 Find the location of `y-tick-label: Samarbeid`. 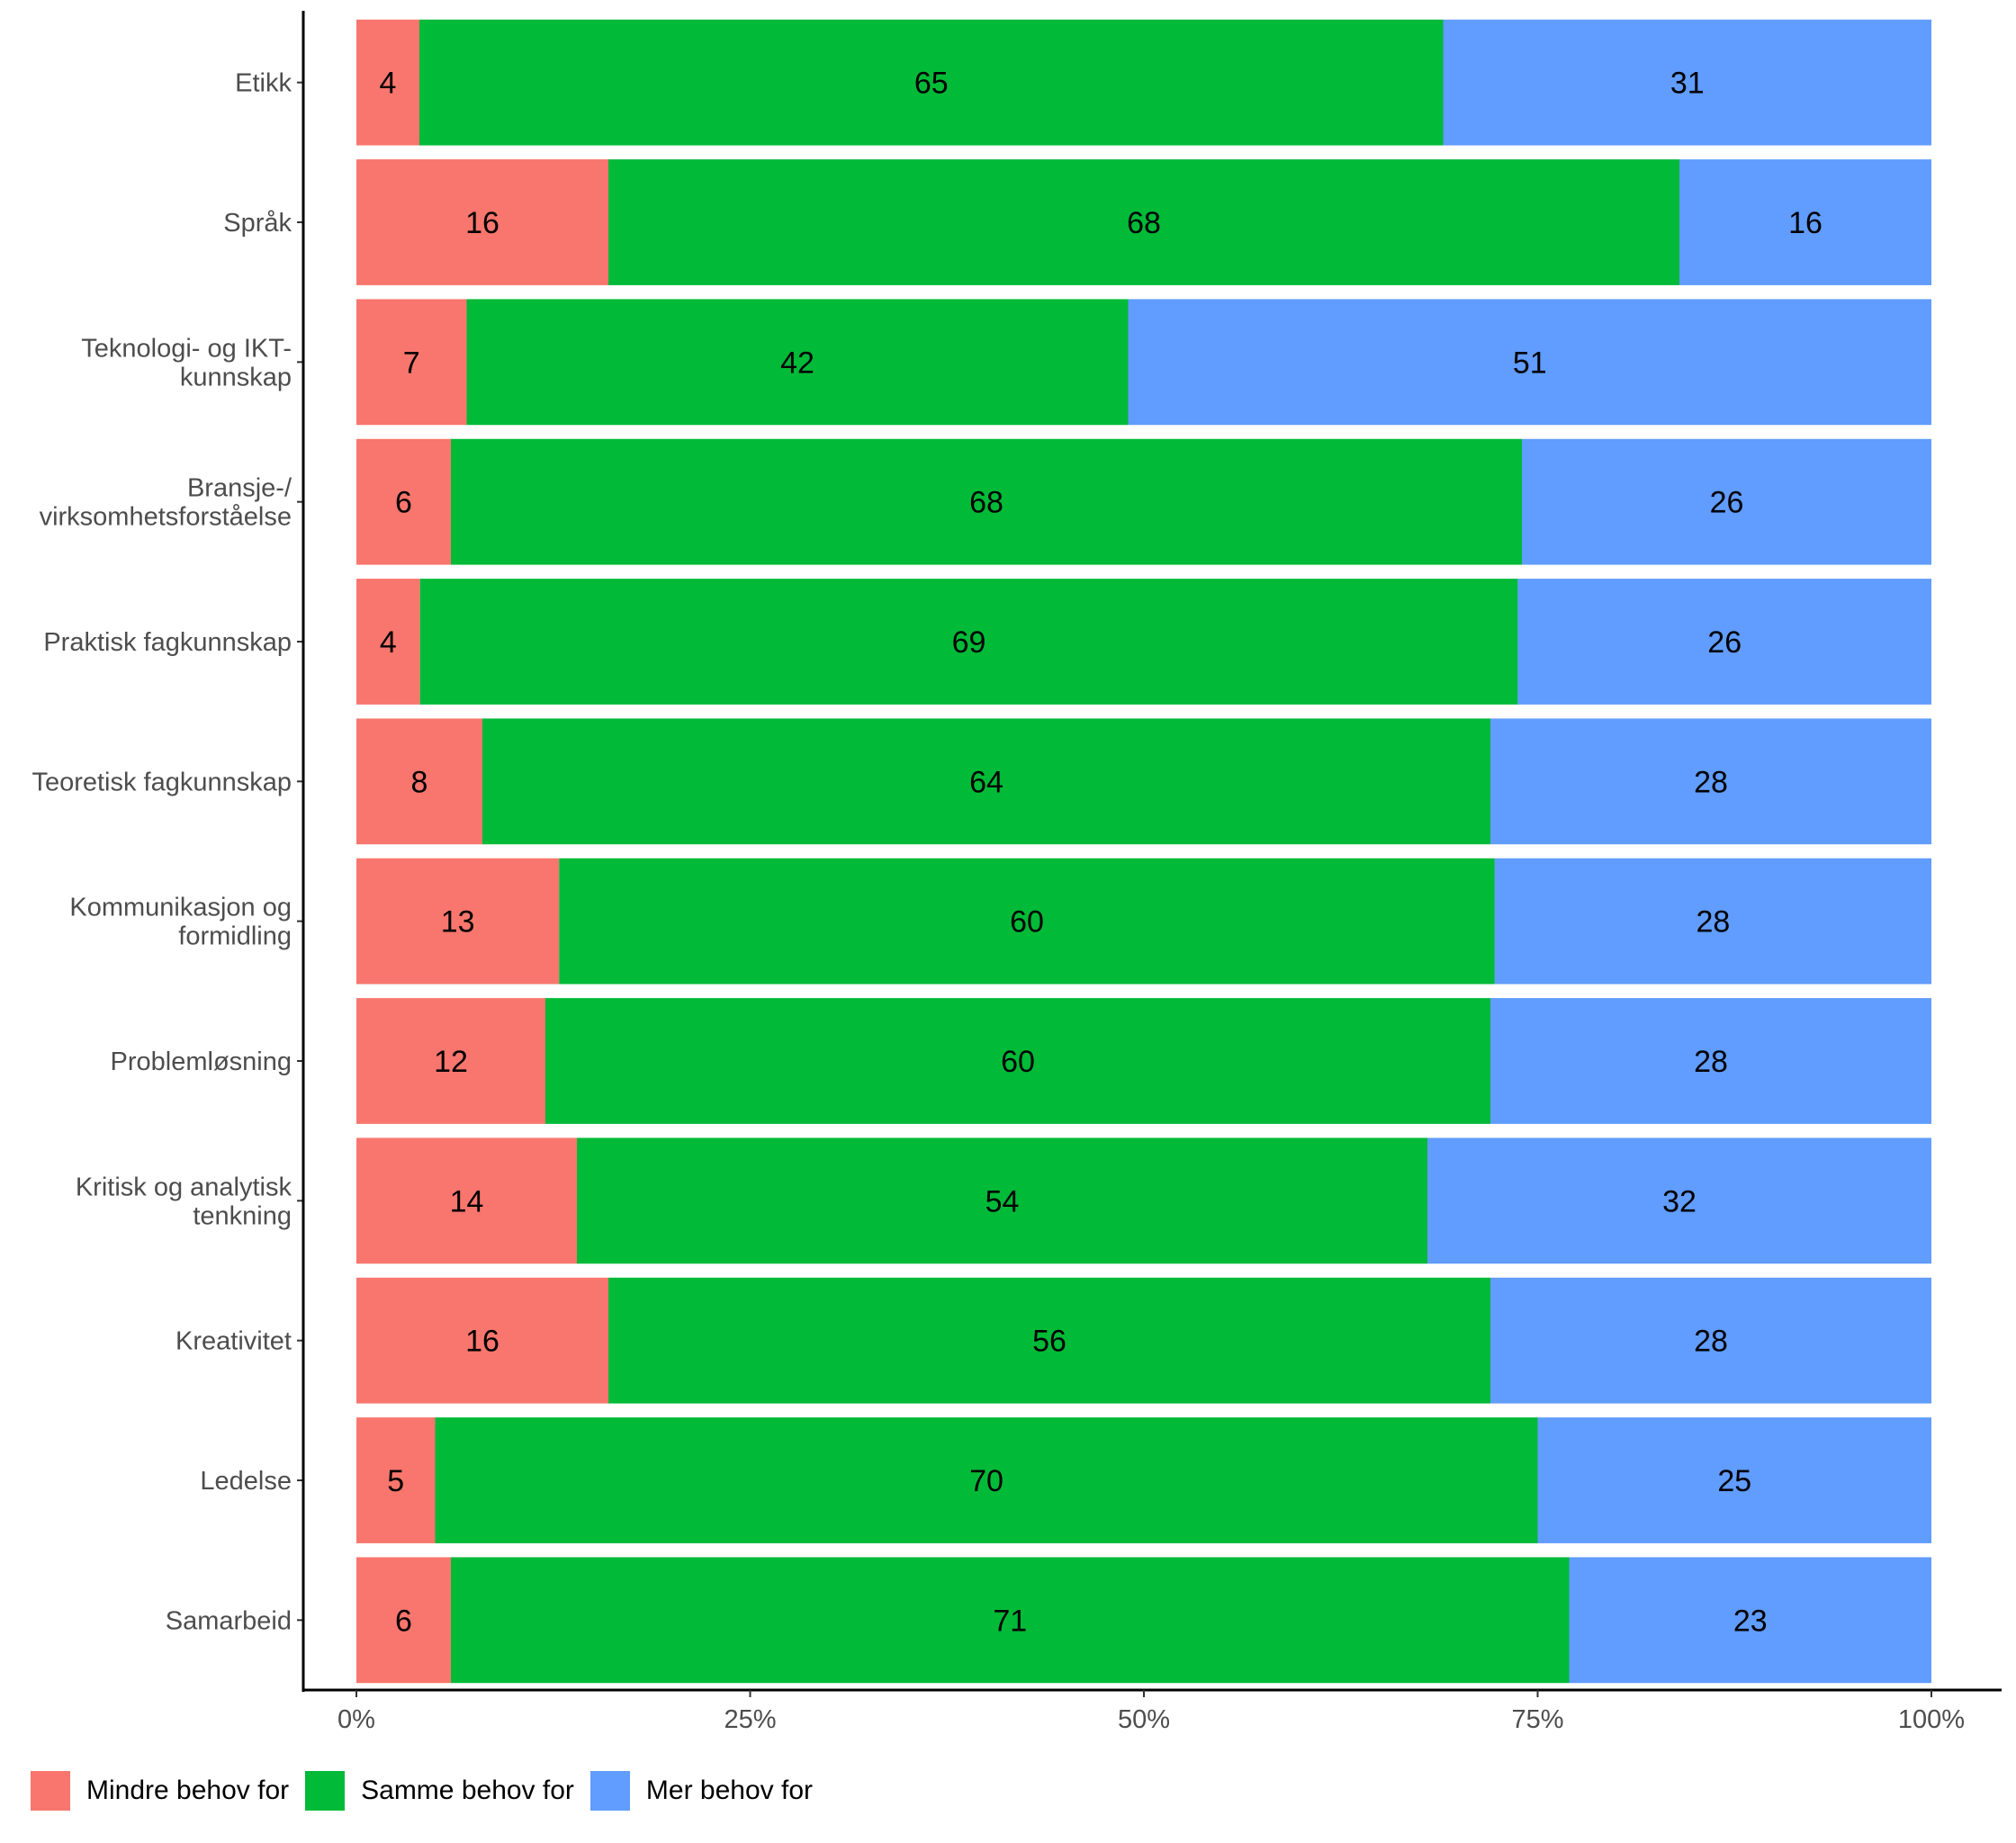

y-tick-label: Samarbeid is located at coordinates (229, 1620).